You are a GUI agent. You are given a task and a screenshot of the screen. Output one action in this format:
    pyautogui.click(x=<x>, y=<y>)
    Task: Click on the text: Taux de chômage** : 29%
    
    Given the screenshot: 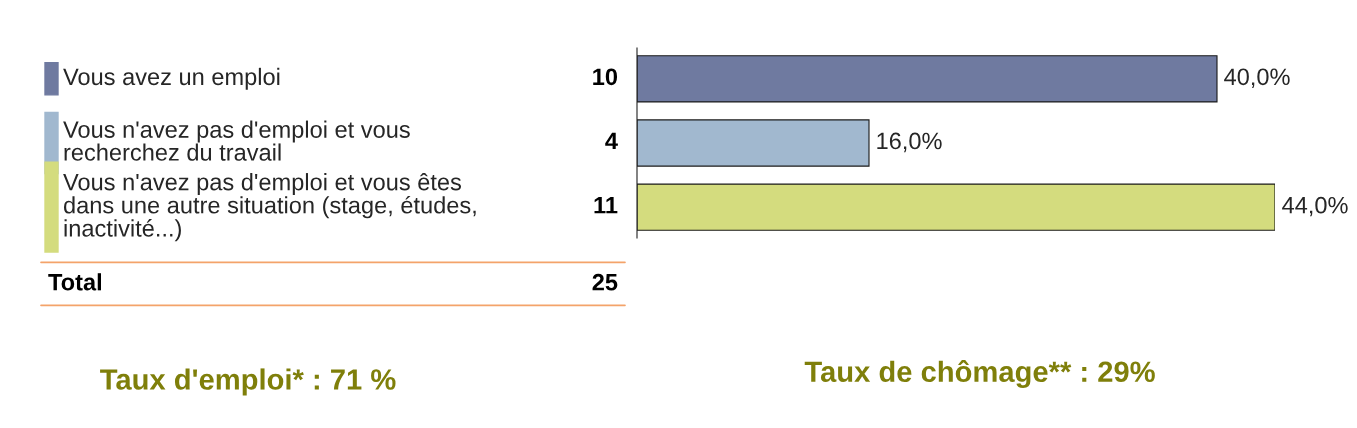 What is the action you would take?
    pyautogui.click(x=979, y=374)
    